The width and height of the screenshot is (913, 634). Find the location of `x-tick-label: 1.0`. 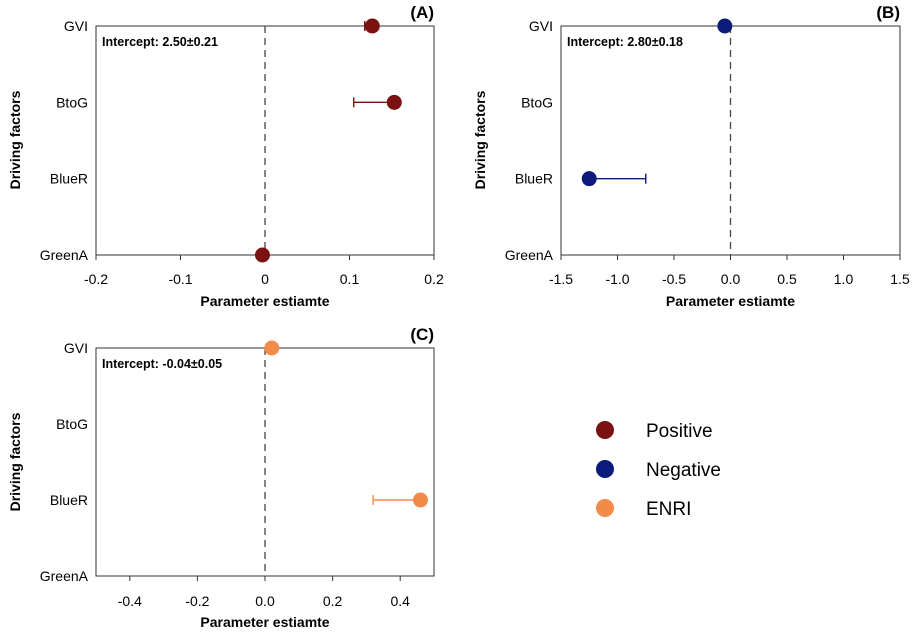

x-tick-label: 1.0 is located at coordinates (844, 279).